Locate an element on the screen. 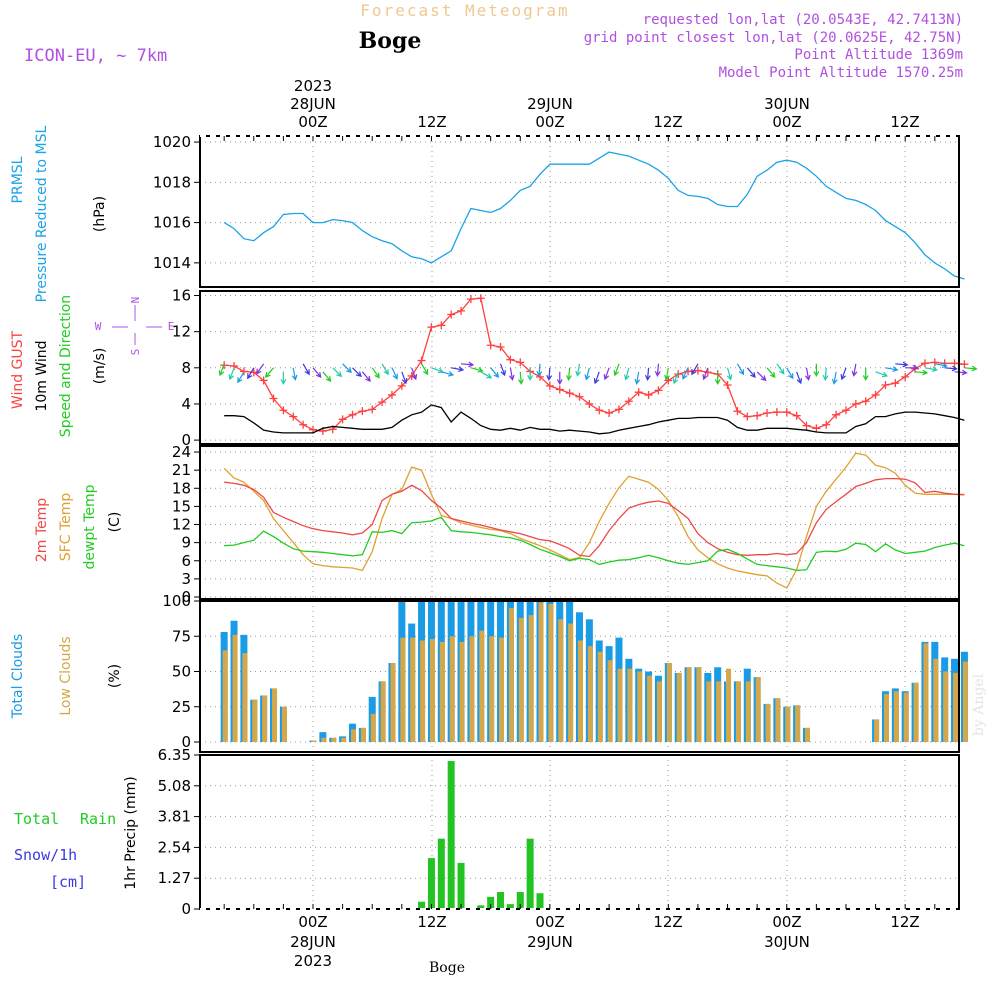  model-name: ICON-EU, ~ 7km is located at coordinates (95, 56).